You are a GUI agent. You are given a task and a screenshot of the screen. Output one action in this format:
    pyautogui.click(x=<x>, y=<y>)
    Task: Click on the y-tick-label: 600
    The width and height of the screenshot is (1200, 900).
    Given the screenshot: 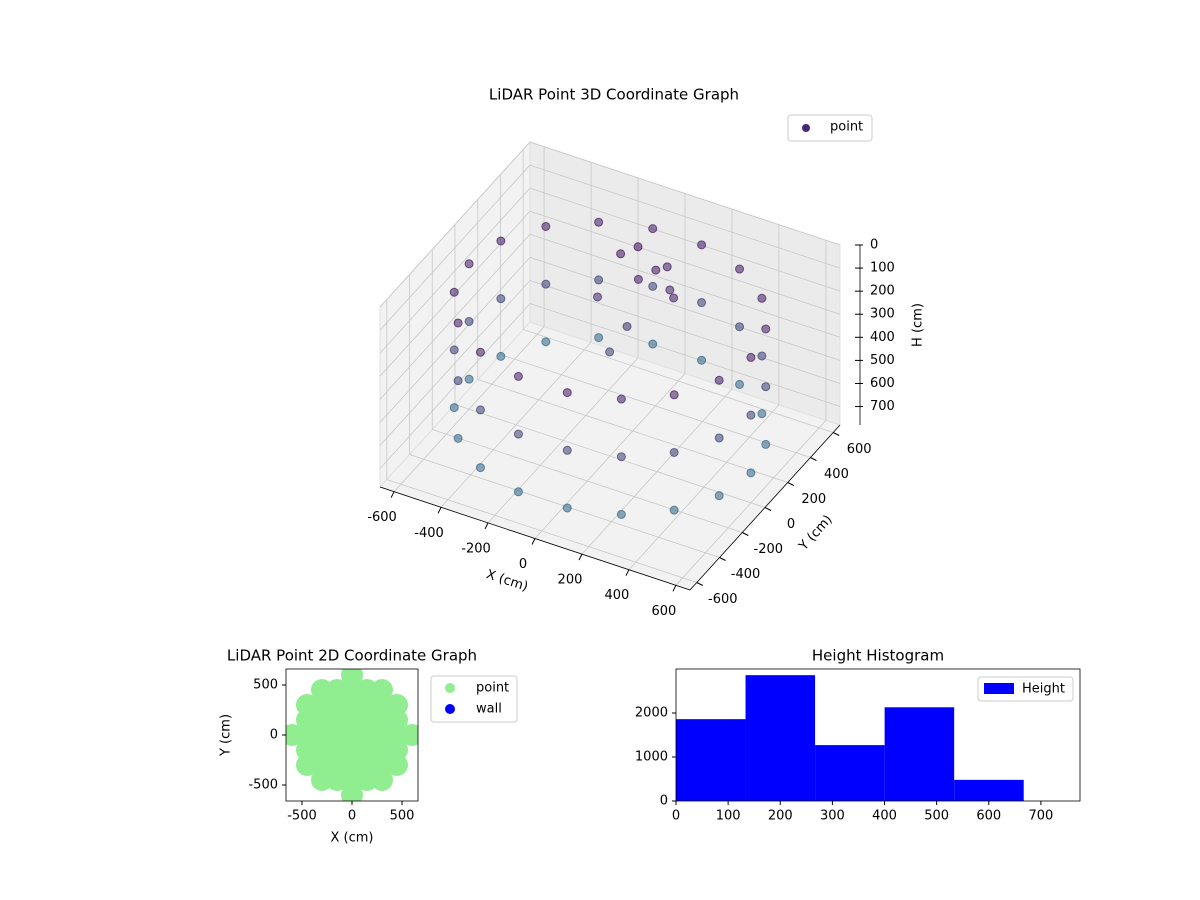 What is the action you would take?
    pyautogui.click(x=859, y=449)
    